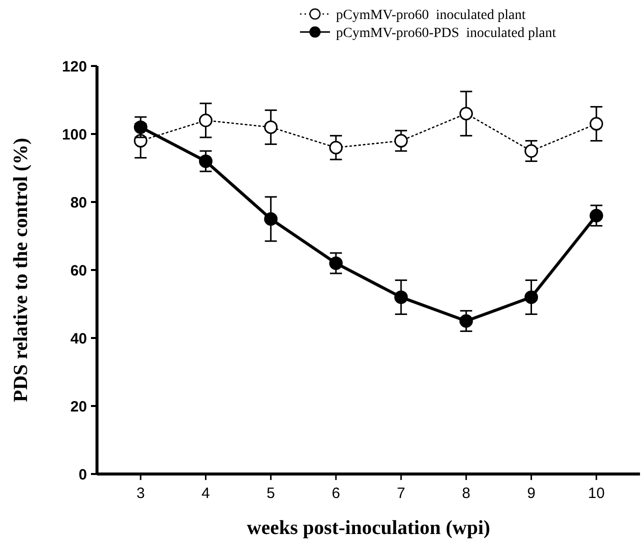 The image size is (644, 544). I want to click on x-tick-label: 10, so click(596, 493).